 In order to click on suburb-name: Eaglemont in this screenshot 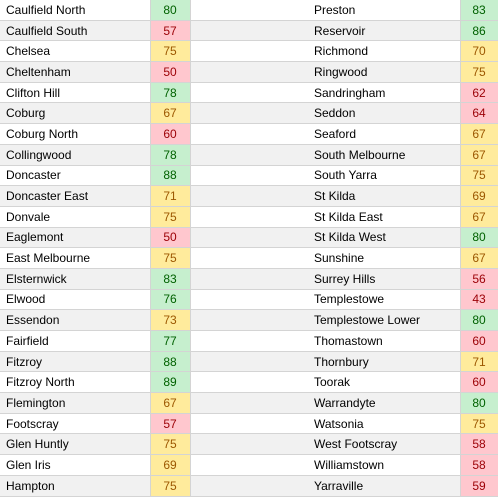, I will do `click(75, 238)`.